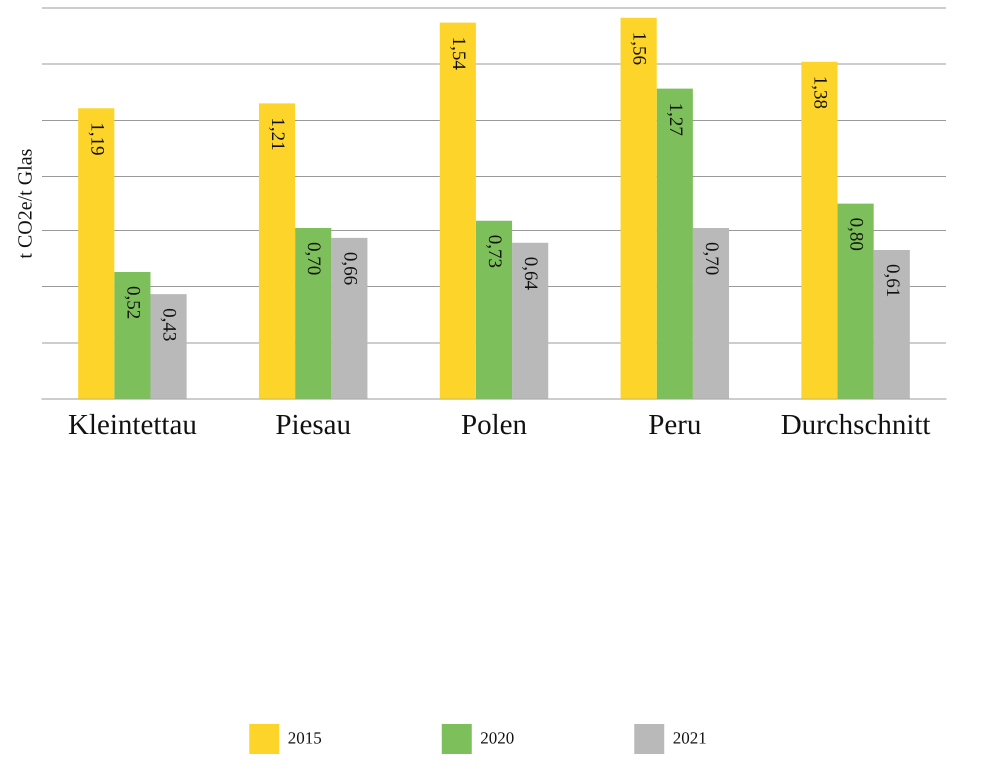 The height and width of the screenshot is (774, 982). I want to click on data-label: 0,43, so click(169, 325).